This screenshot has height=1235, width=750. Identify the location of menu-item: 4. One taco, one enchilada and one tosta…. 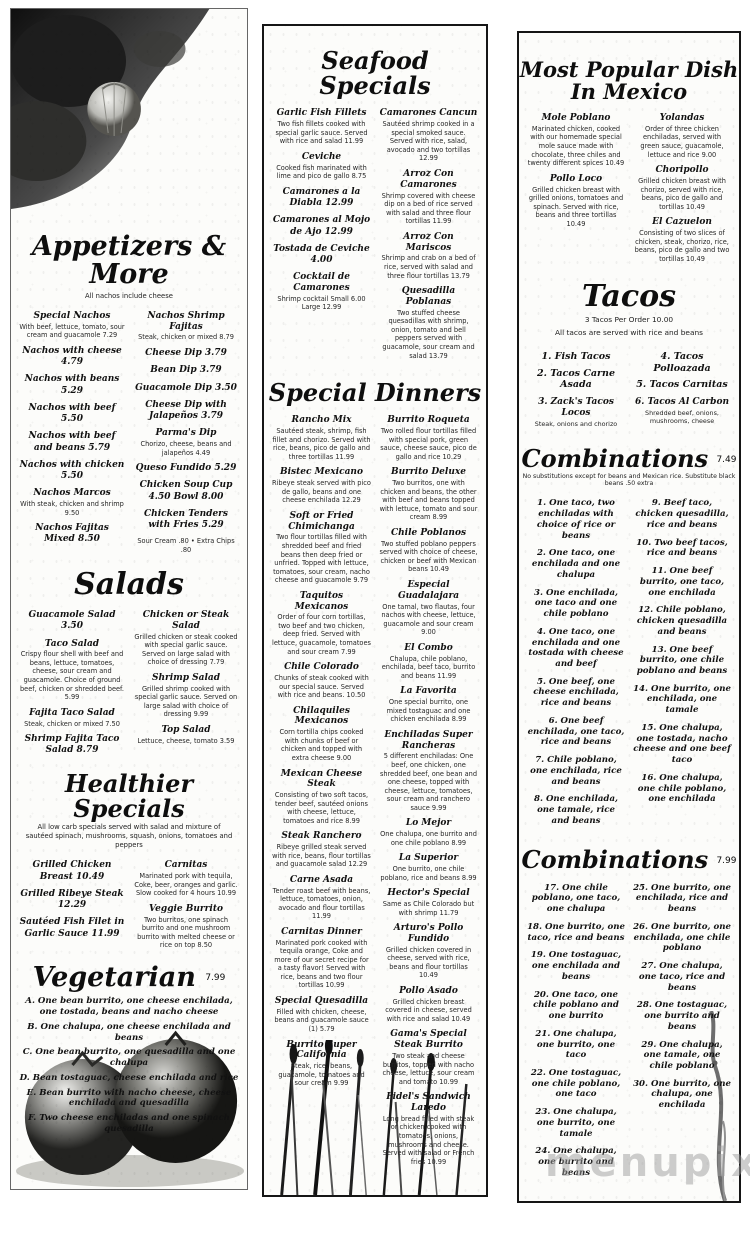
(576, 647).